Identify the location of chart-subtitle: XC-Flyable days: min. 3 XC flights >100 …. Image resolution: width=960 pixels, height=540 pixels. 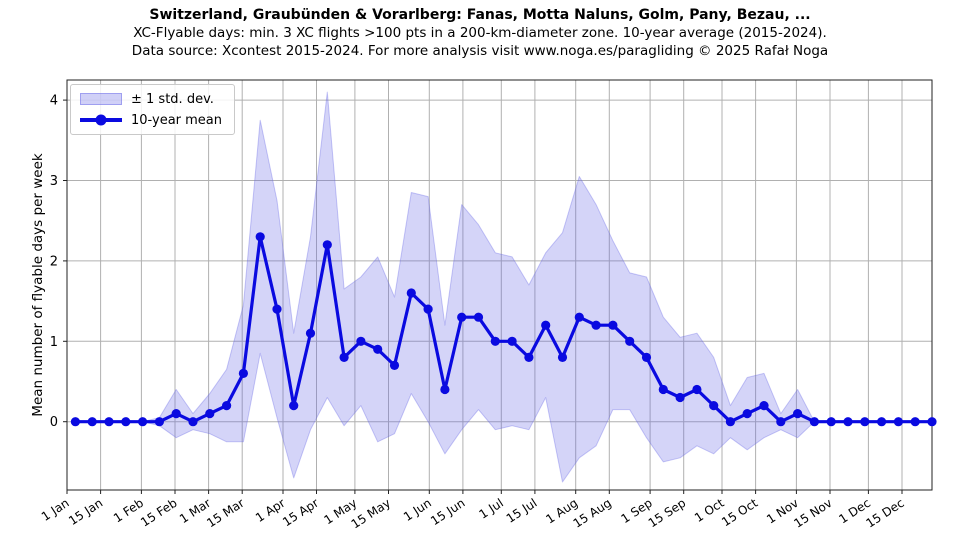
(480, 33).